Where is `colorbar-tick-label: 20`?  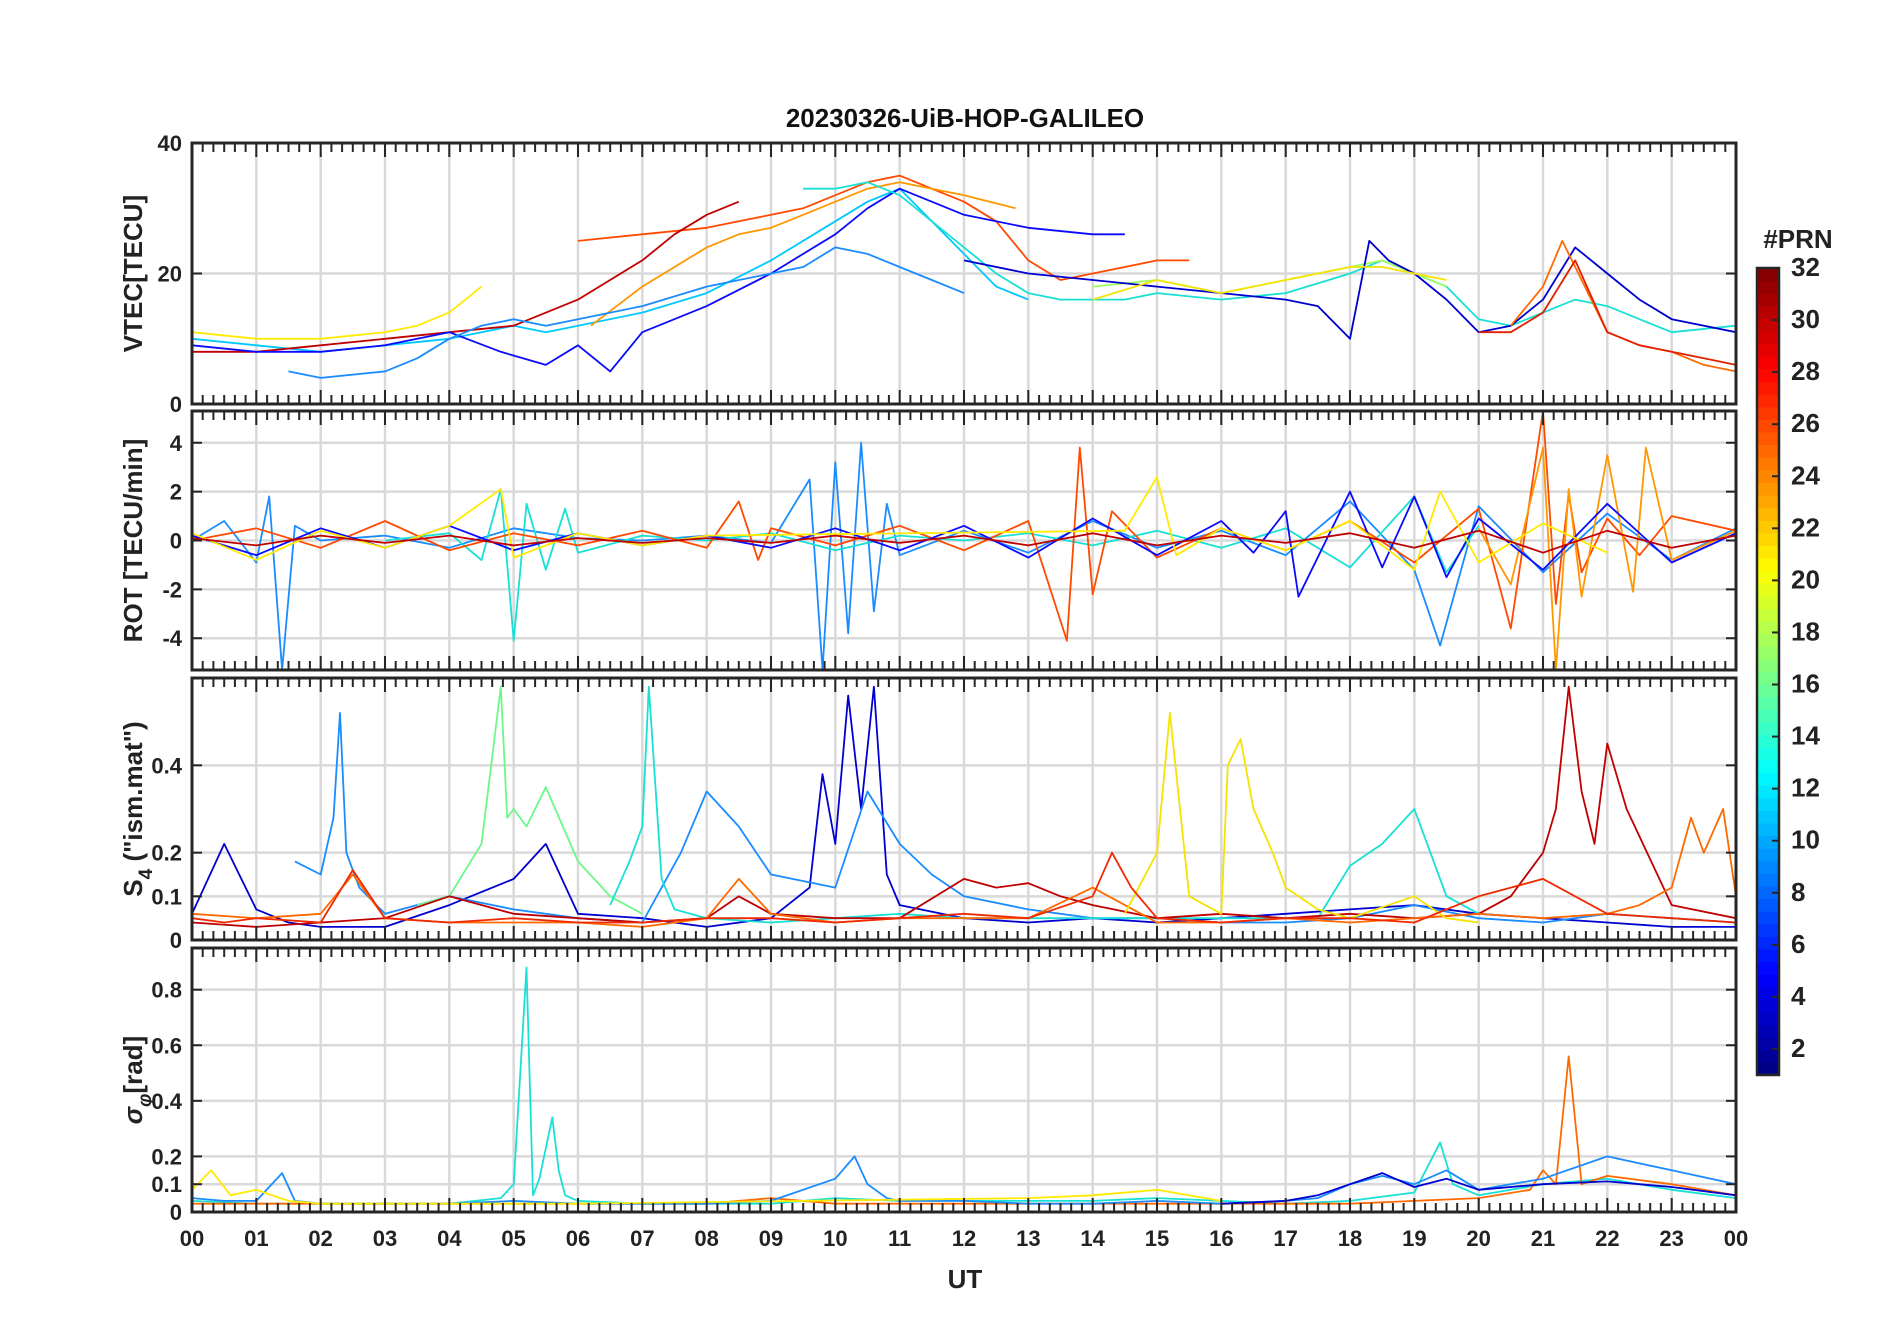
colorbar-tick-label: 20 is located at coordinates (1805, 579).